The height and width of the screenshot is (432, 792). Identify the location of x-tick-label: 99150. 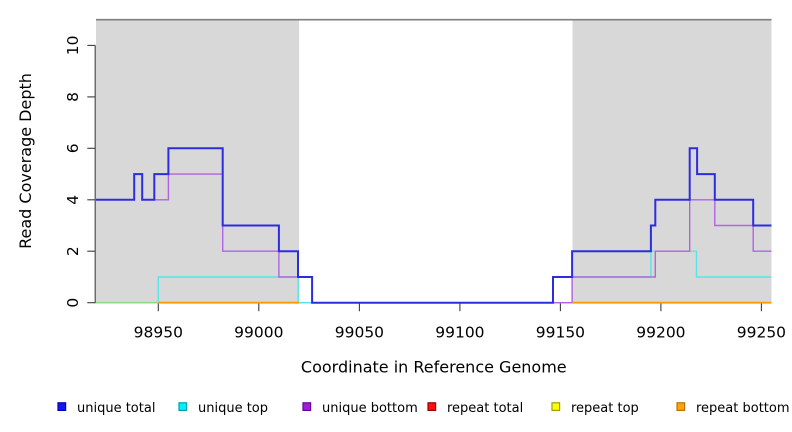
(560, 333).